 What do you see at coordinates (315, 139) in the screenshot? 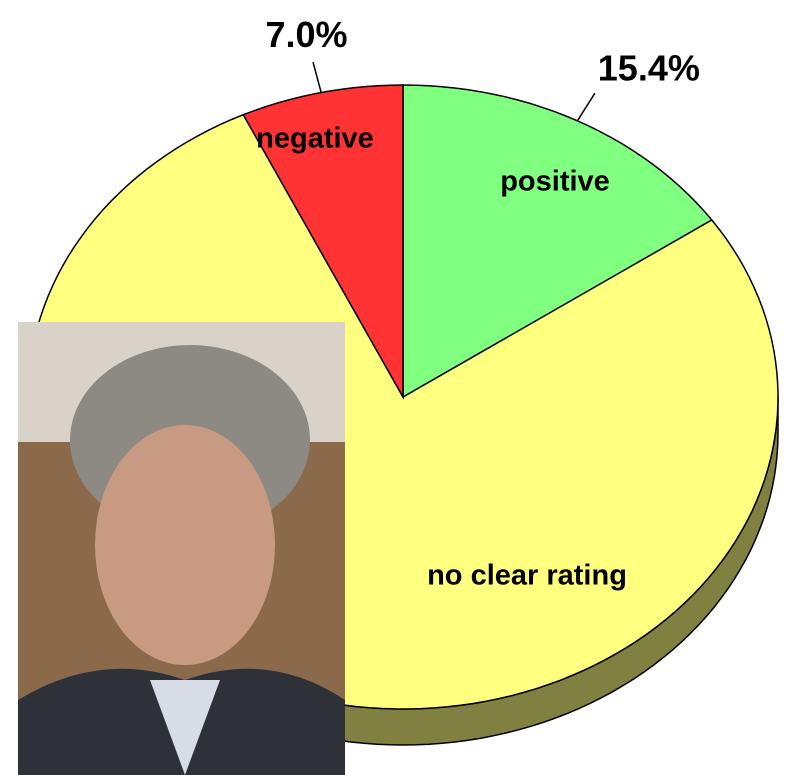
I see `slice-label: negative` at bounding box center [315, 139].